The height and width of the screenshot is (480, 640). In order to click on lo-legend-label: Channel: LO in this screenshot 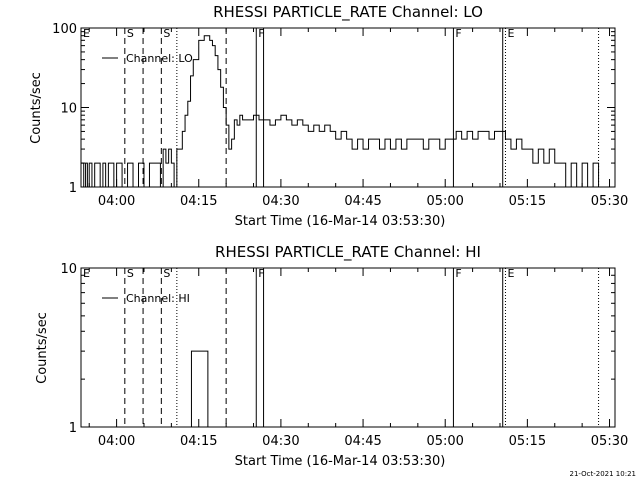, I will do `click(159, 58)`.